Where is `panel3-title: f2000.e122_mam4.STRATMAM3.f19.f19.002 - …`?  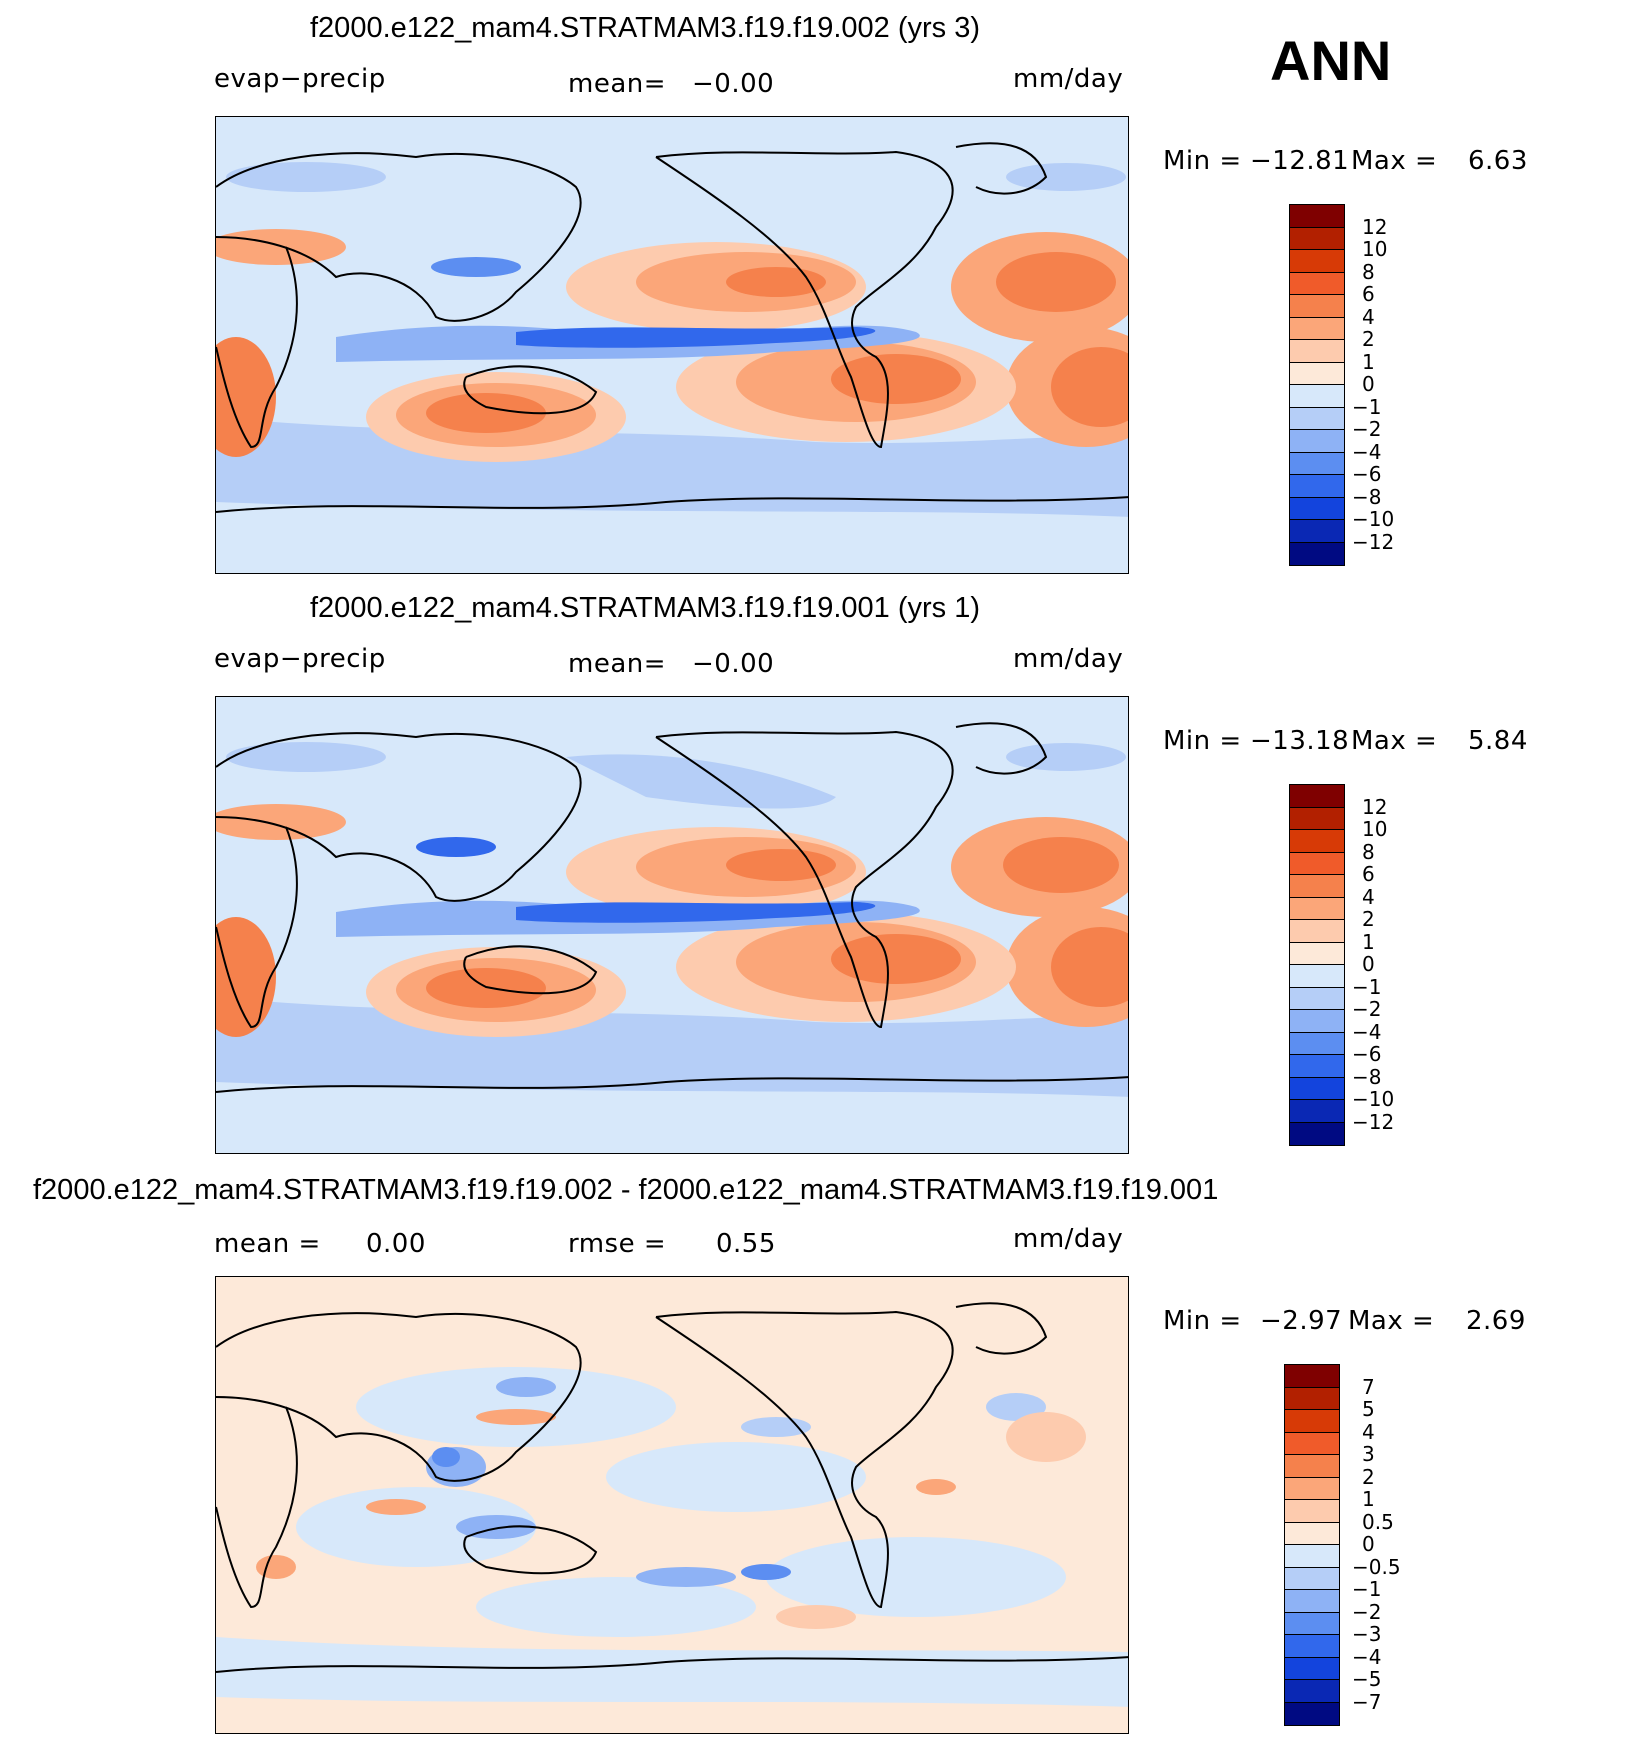
panel3-title: f2000.e122_mam4.STRATMAM3.f19.f19.002 - … is located at coordinates (626, 1190).